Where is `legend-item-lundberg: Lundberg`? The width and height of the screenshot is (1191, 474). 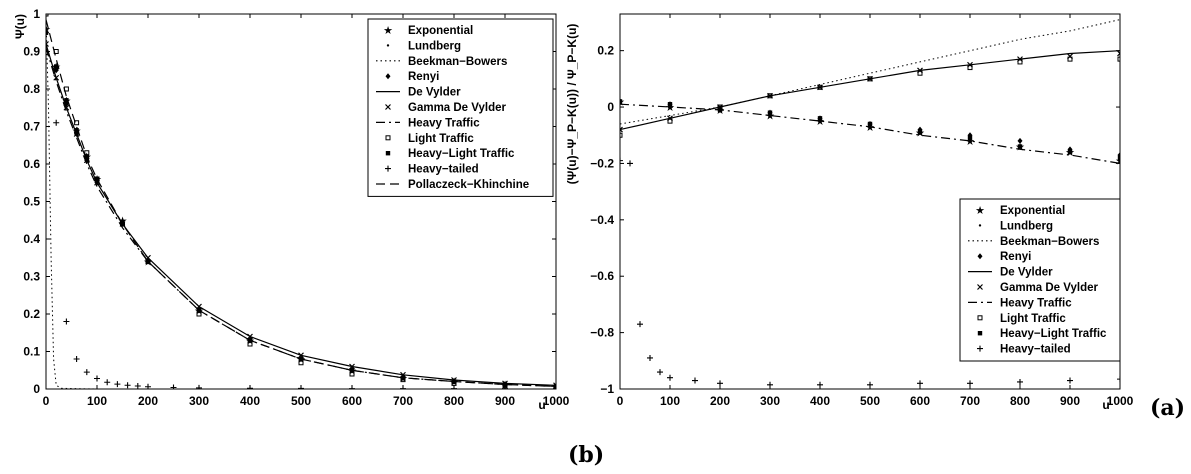
legend-item-lundberg: Lundberg is located at coordinates (1015, 226).